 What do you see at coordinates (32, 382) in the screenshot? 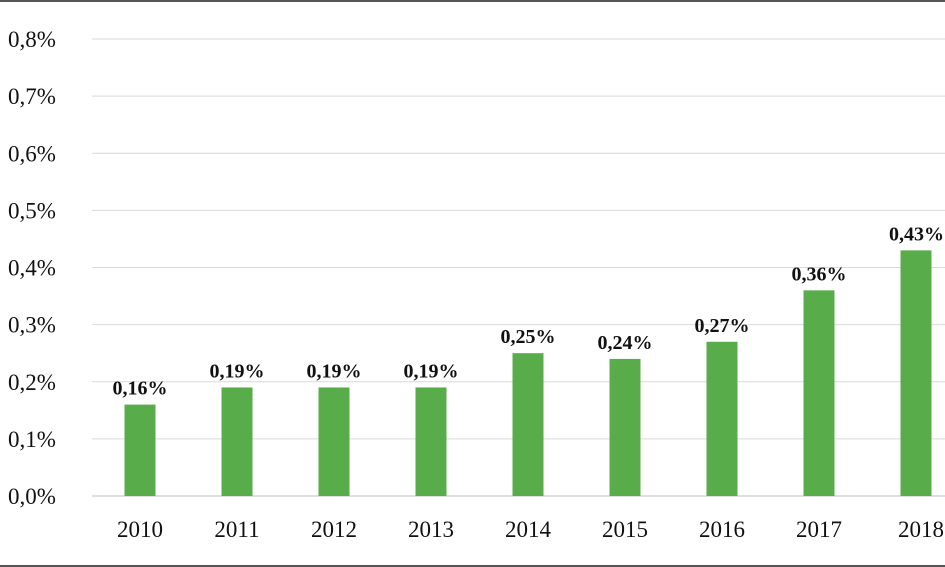
I see `y-tick-label: 0,2%` at bounding box center [32, 382].